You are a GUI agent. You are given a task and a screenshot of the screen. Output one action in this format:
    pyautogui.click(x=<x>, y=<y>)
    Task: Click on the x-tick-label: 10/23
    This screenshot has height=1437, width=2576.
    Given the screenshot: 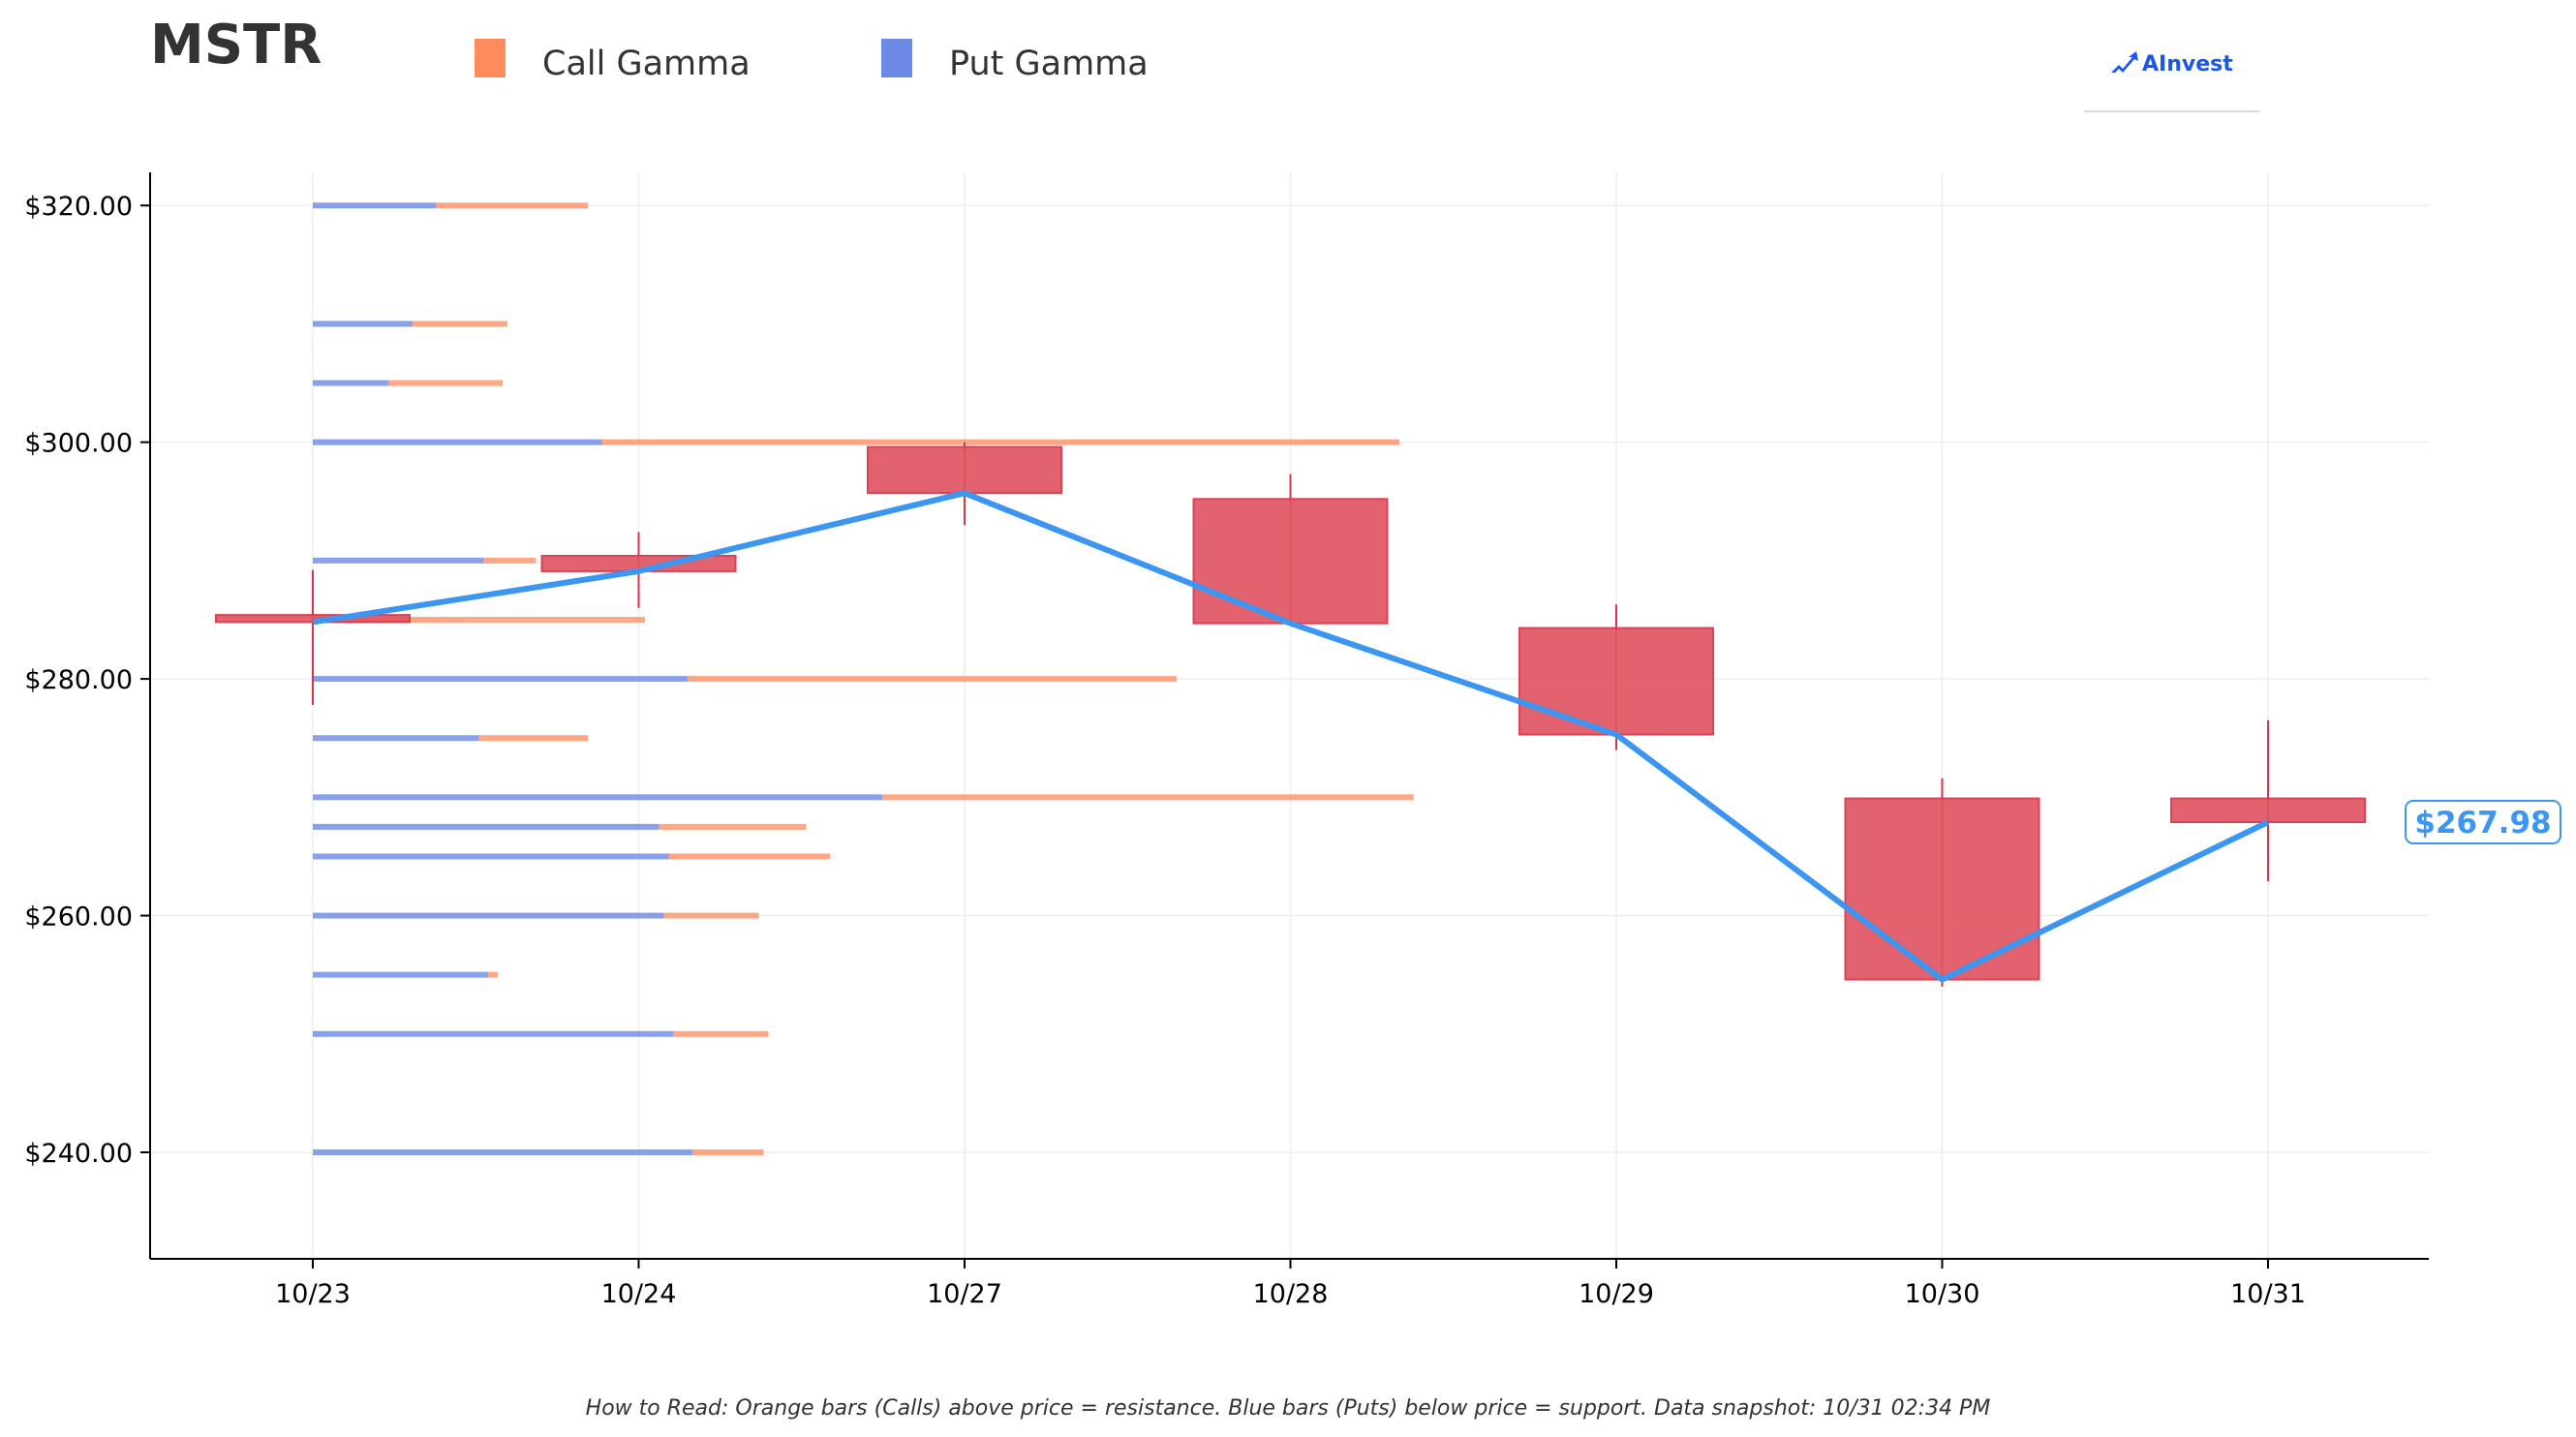 What is the action you would take?
    pyautogui.click(x=313, y=1294)
    